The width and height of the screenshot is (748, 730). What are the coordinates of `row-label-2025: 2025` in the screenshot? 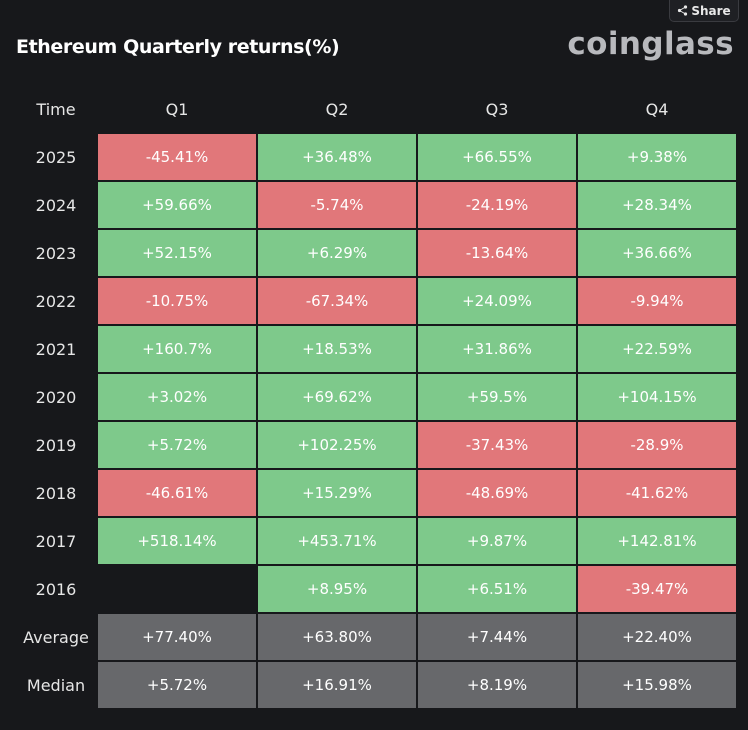 It's located at (56, 157).